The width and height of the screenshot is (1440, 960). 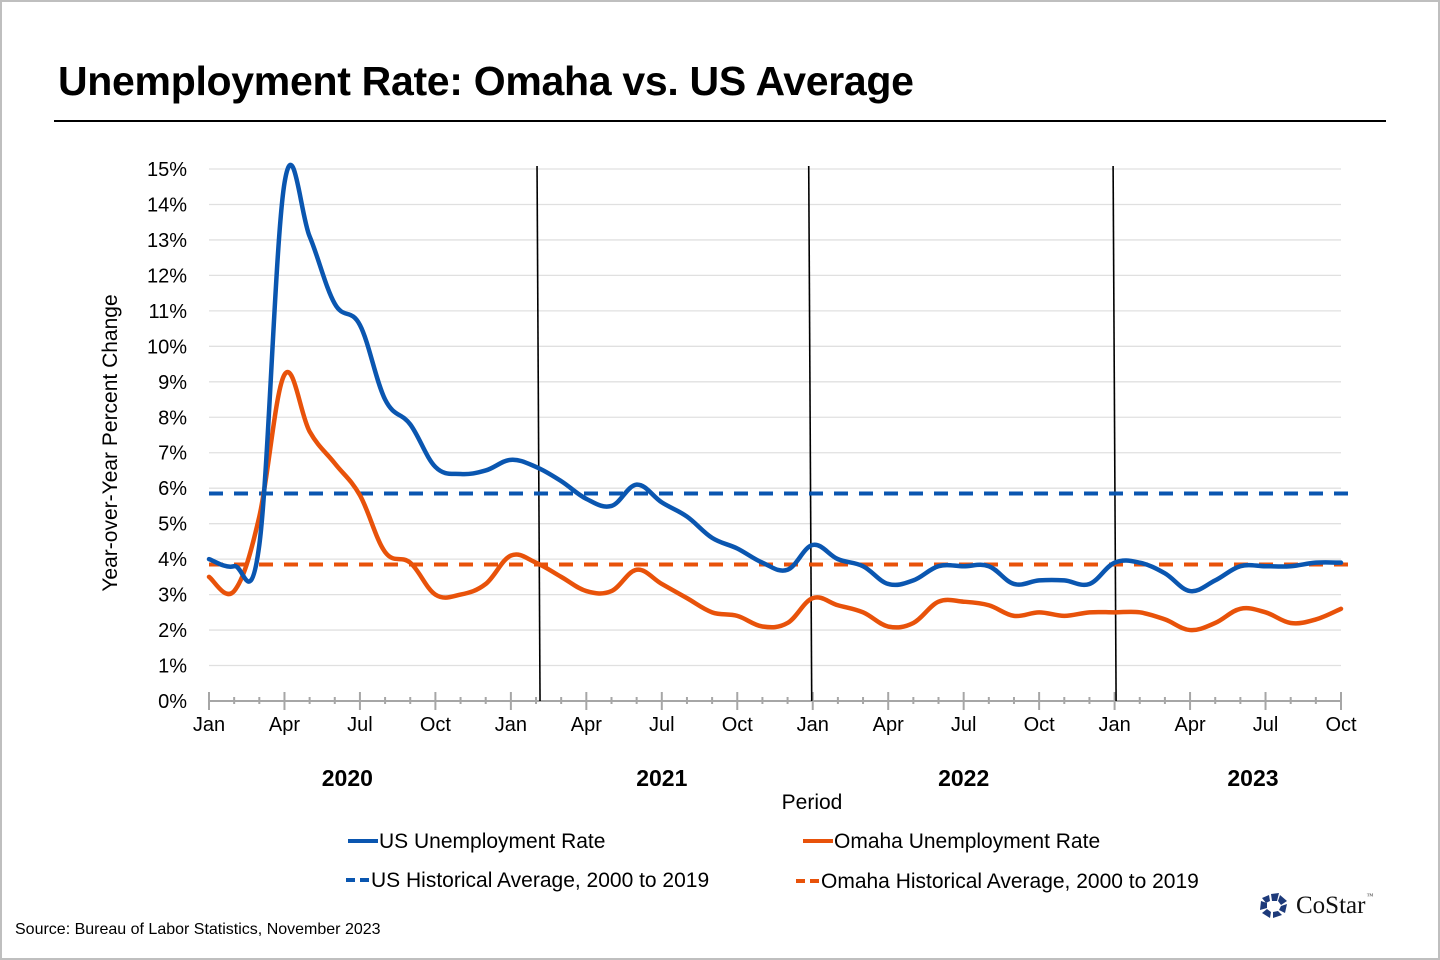 I want to click on historical-average-lines, so click(x=782, y=529).